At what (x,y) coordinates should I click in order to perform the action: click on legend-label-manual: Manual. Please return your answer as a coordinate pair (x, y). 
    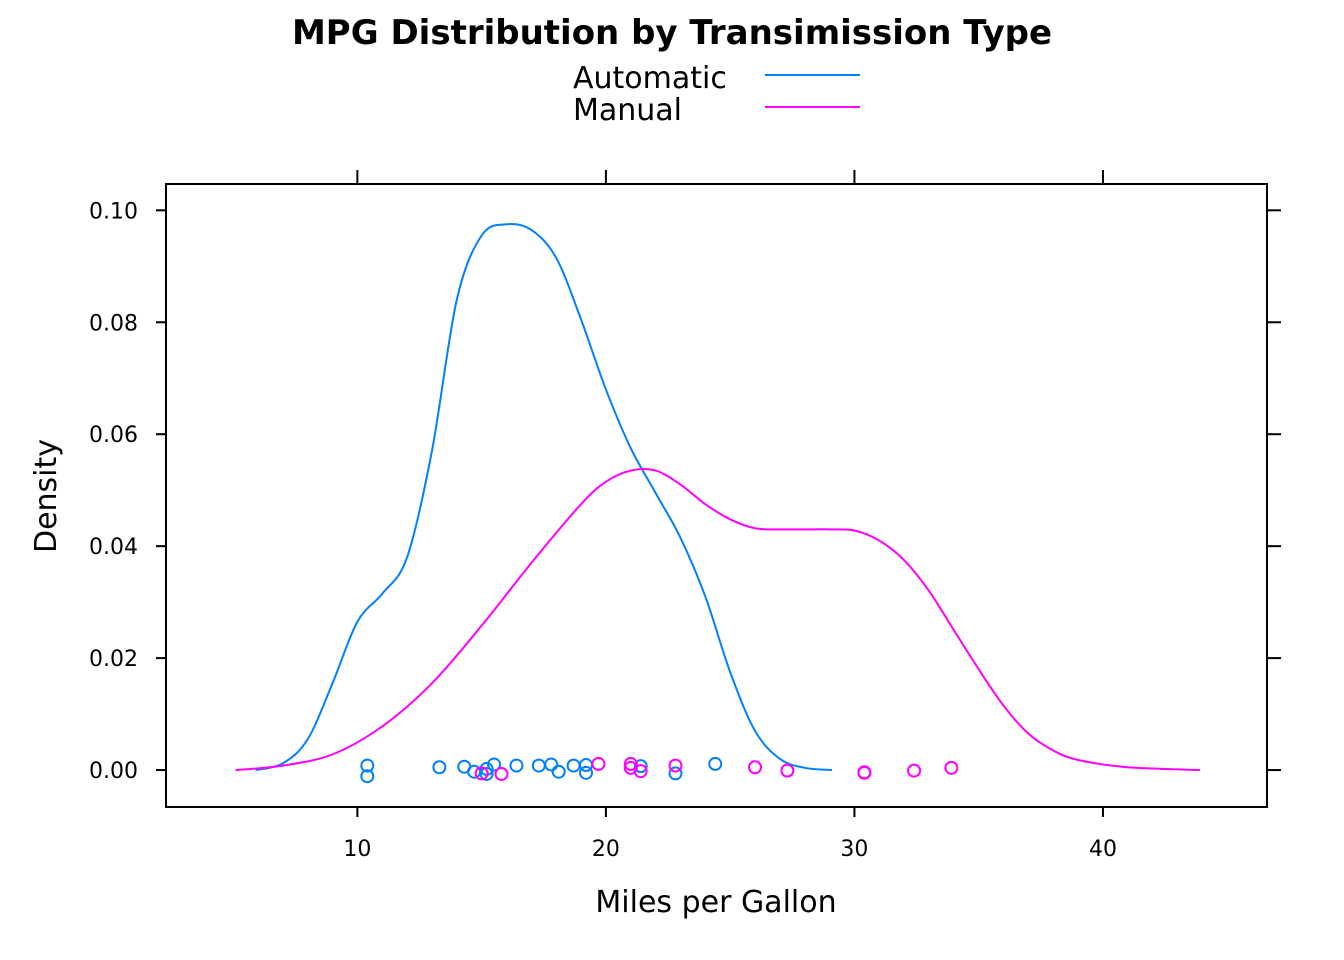
    Looking at the image, I should click on (627, 110).